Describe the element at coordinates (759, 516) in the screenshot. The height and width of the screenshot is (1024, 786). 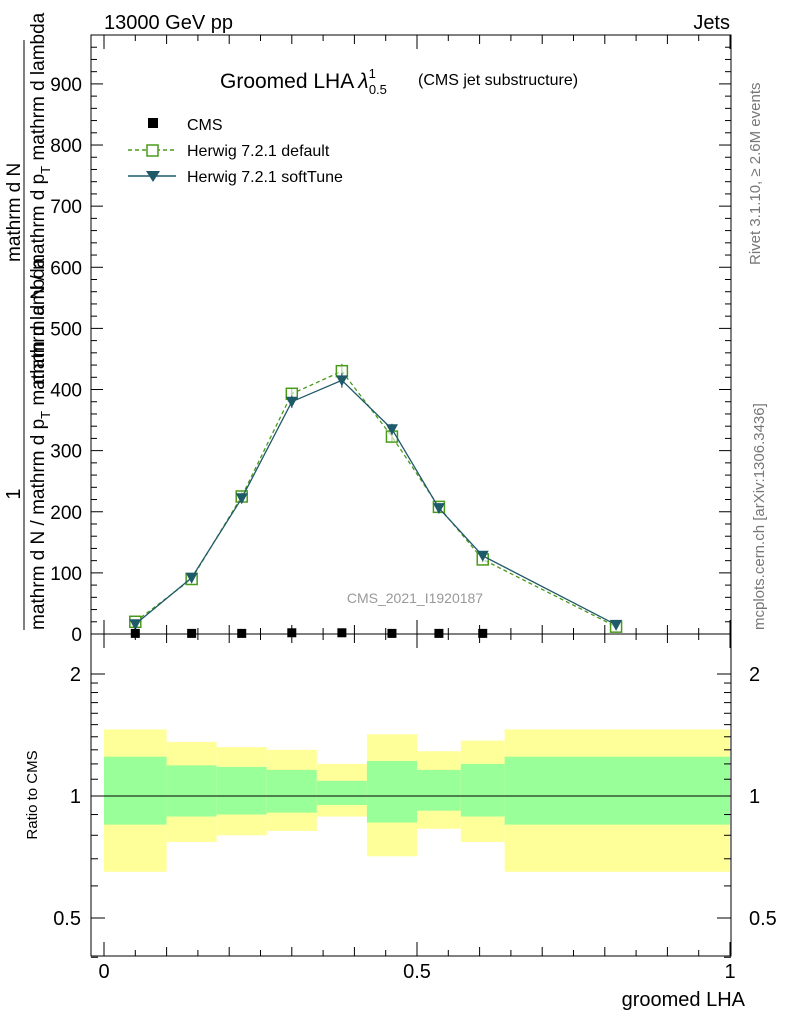
I see `mcplots-credit-label: mcplots.cern.ch [arXiv:1306.3436]` at that location.